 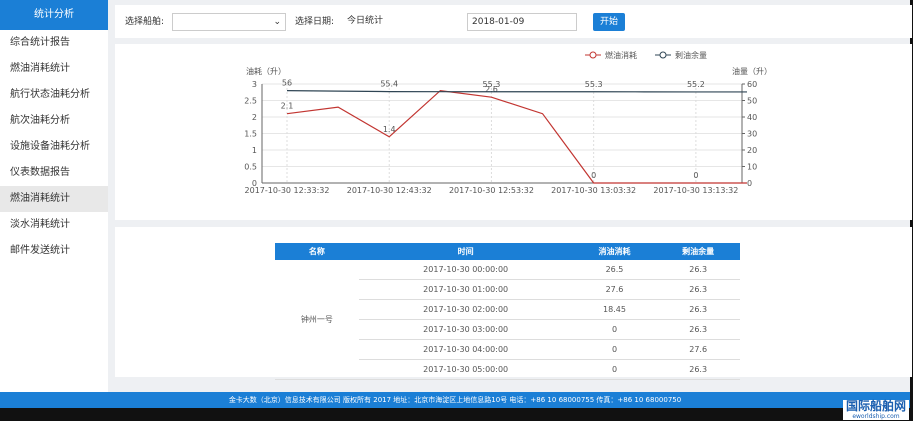 What do you see at coordinates (691, 55) in the screenshot?
I see `legend-label: 剩油余量` at bounding box center [691, 55].